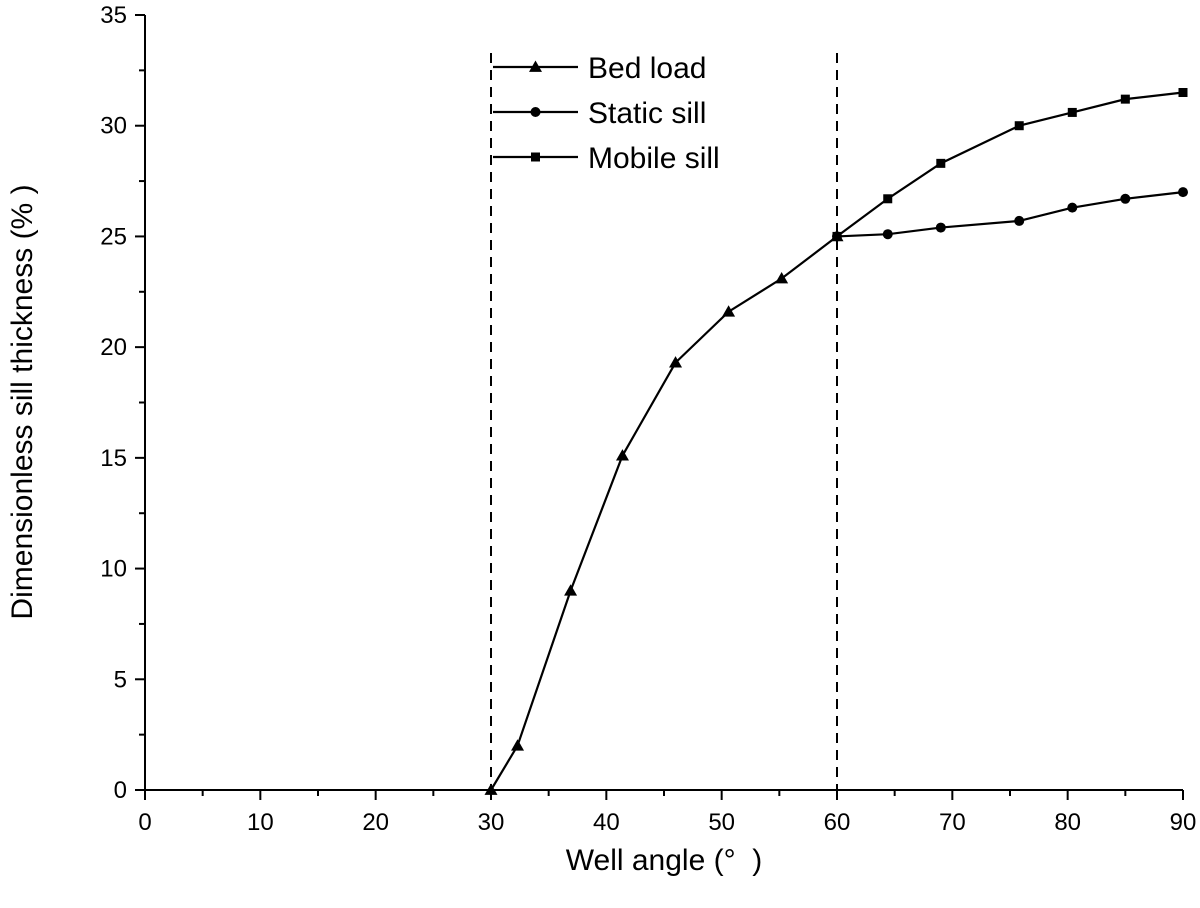 This screenshot has width=1200, height=908. I want to click on x-axis-title: Well angle (° ), so click(664, 860).